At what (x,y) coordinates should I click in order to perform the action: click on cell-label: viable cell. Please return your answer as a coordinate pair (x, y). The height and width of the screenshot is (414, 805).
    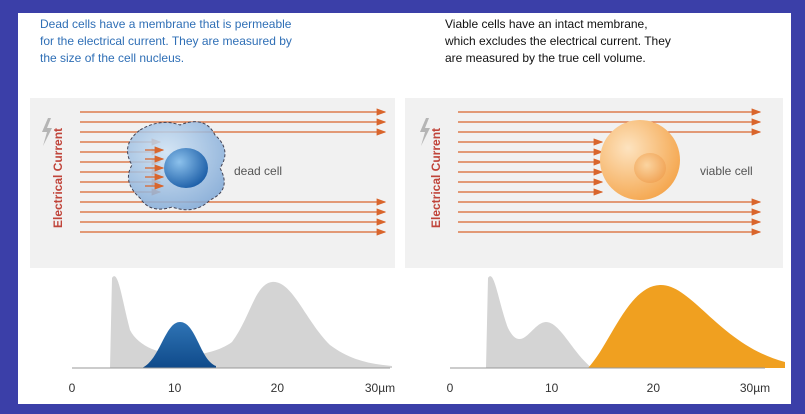
    Looking at the image, I should click on (726, 171).